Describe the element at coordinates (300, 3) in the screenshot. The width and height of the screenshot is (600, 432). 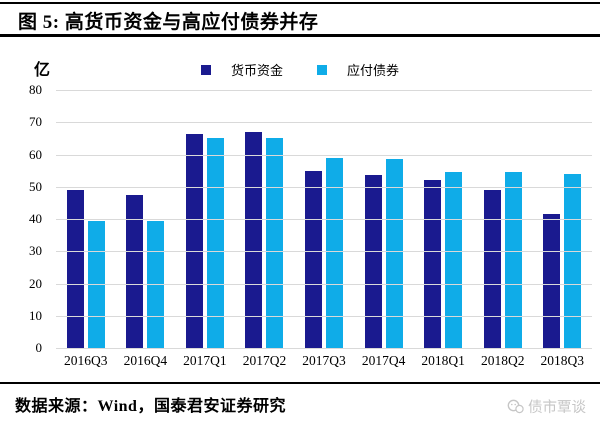
I see `top-border-line` at that location.